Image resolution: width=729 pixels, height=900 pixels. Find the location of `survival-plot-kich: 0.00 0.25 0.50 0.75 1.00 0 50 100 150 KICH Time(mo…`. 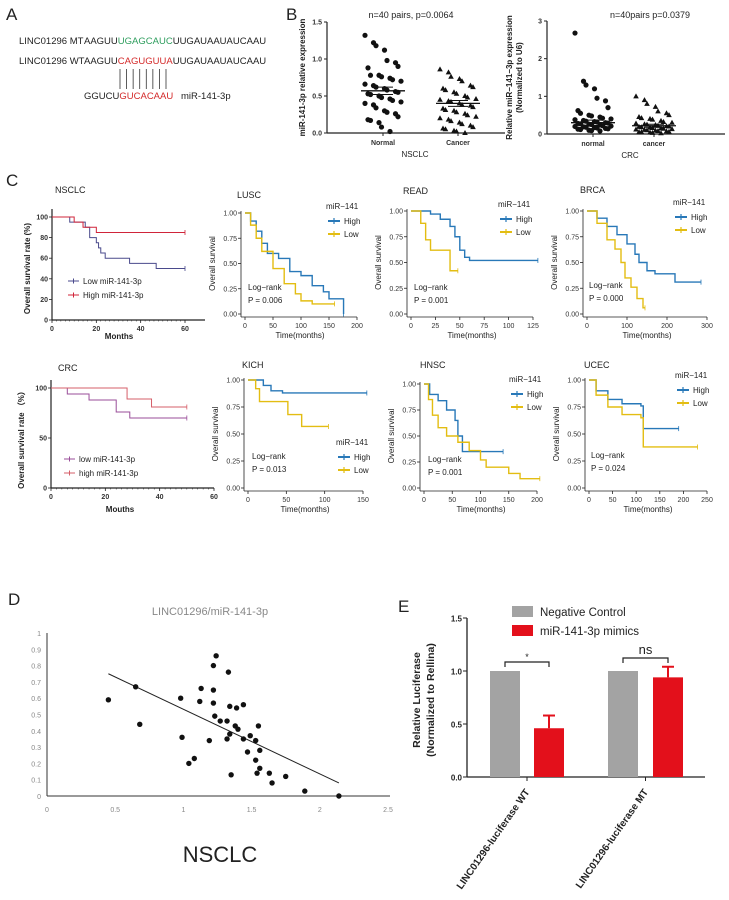

survival-plot-kich: 0.00 0.25 0.50 0.75 1.00 0 50 100 150 KICH Time(mo… is located at coordinates (290, 437).